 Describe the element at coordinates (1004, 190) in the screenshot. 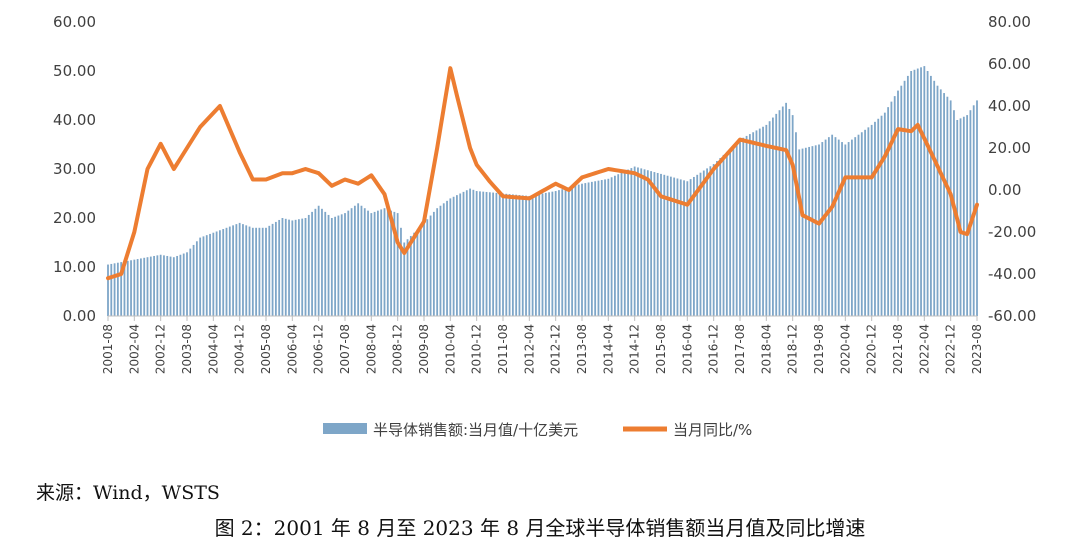

I see `right-axis-tick-label: 0.00` at that location.